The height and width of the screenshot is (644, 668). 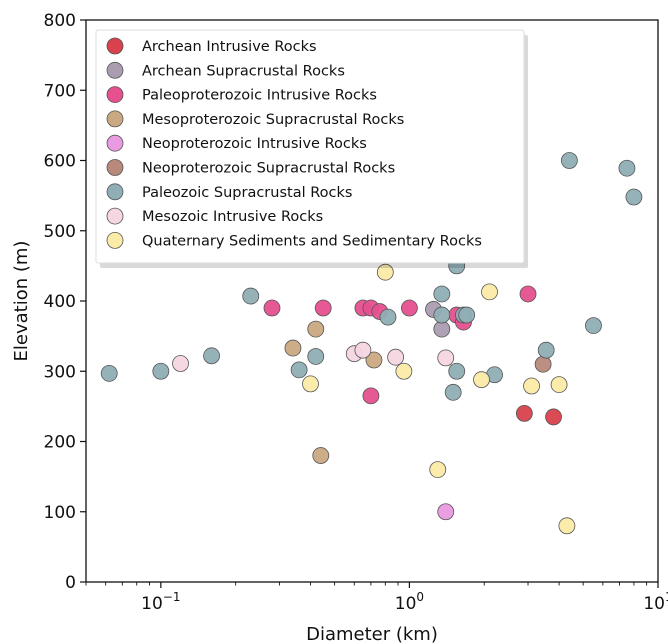 I want to click on legend-label: Neoproterozoic Supracrustal Rocks, so click(x=268, y=169).